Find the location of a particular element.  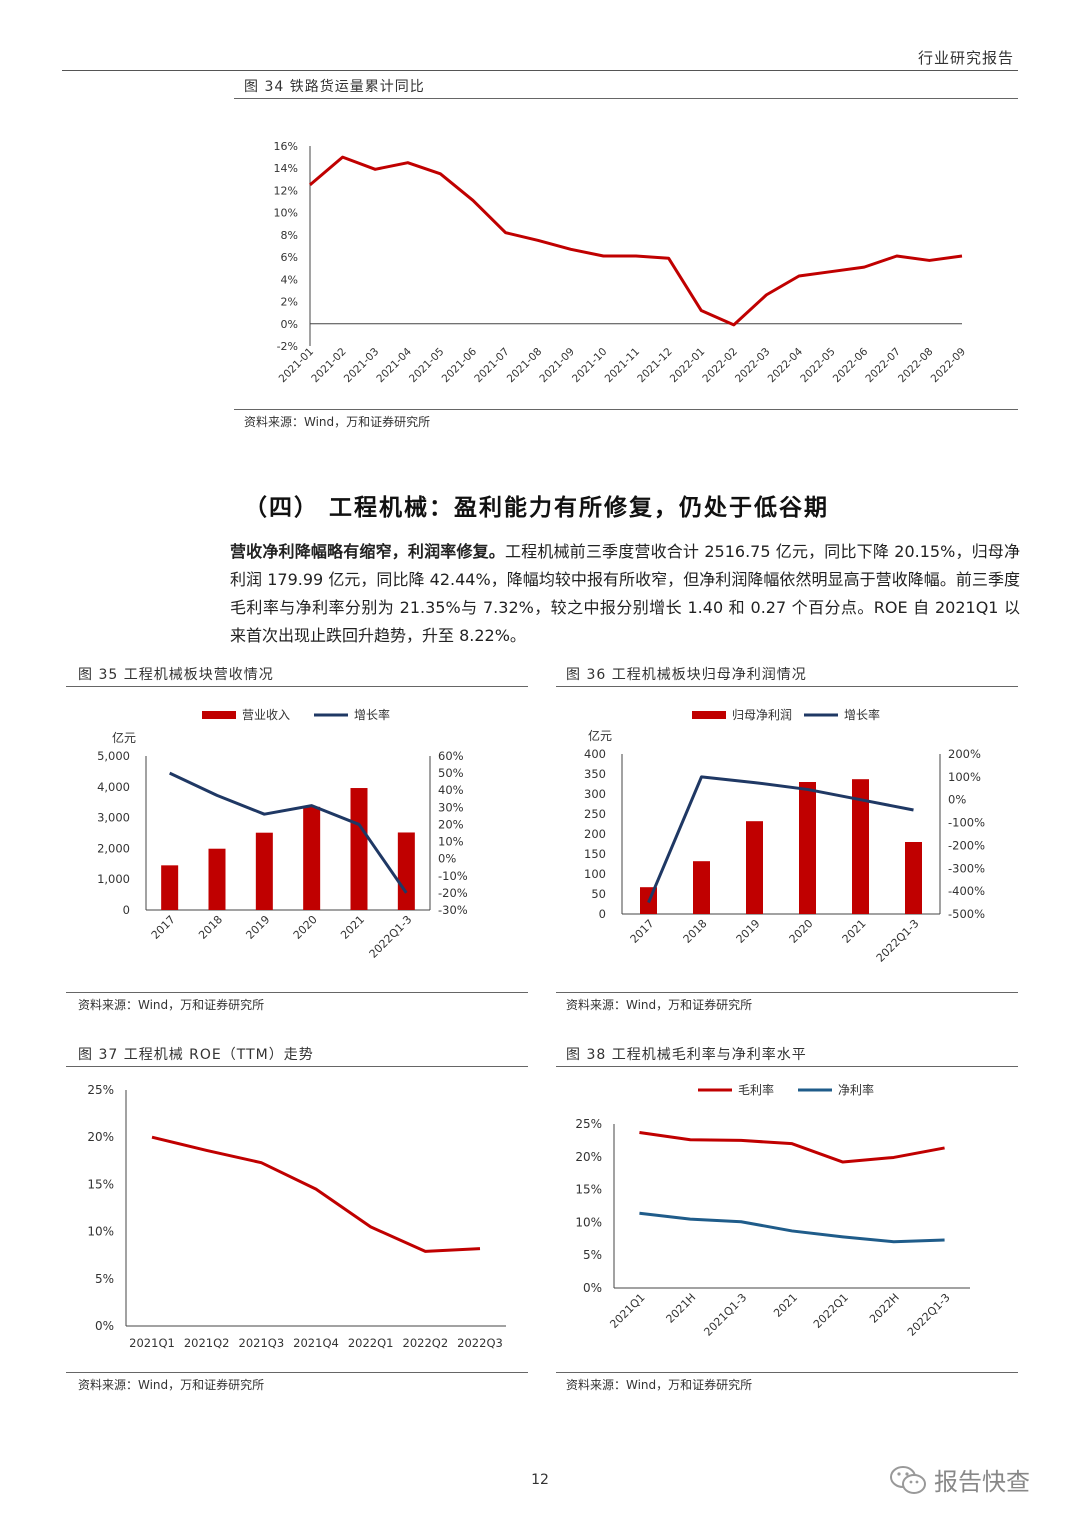

wechat-icon is located at coordinates (908, 1479).